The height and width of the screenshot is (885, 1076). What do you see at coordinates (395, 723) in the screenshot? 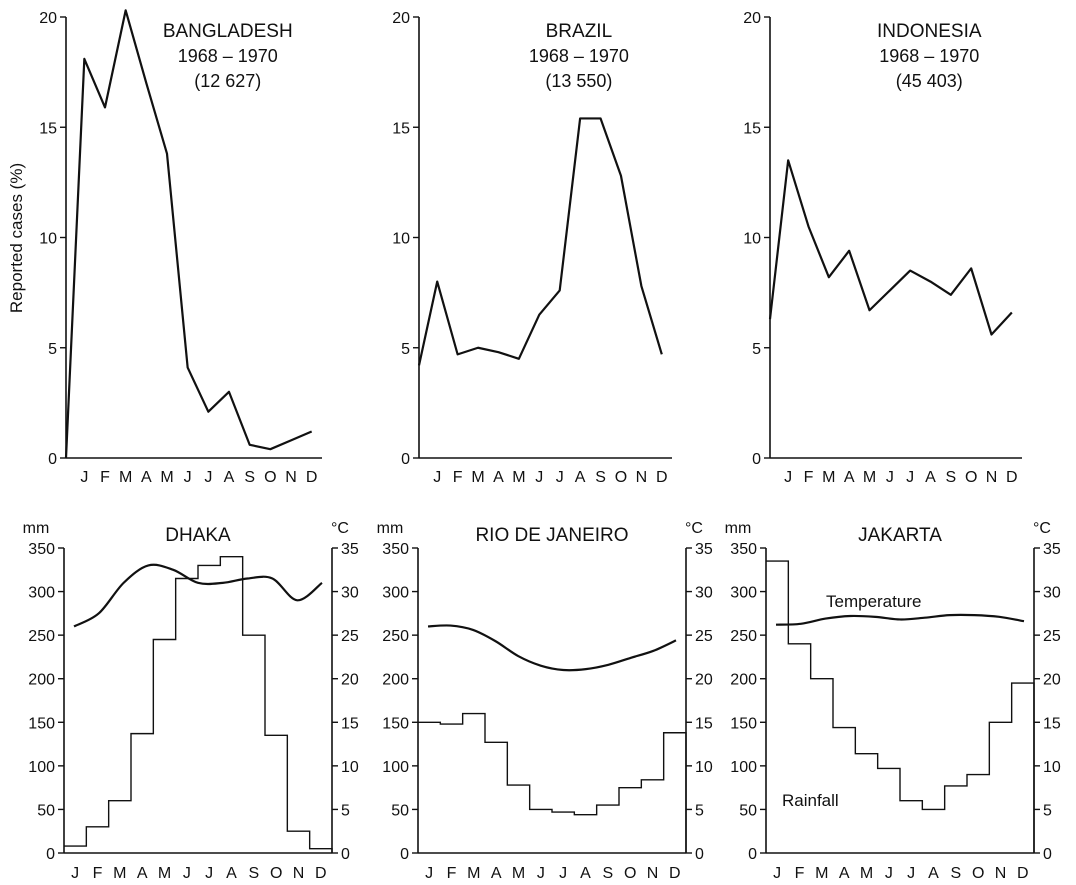
I see `left-tick-label: 150` at bounding box center [395, 723].